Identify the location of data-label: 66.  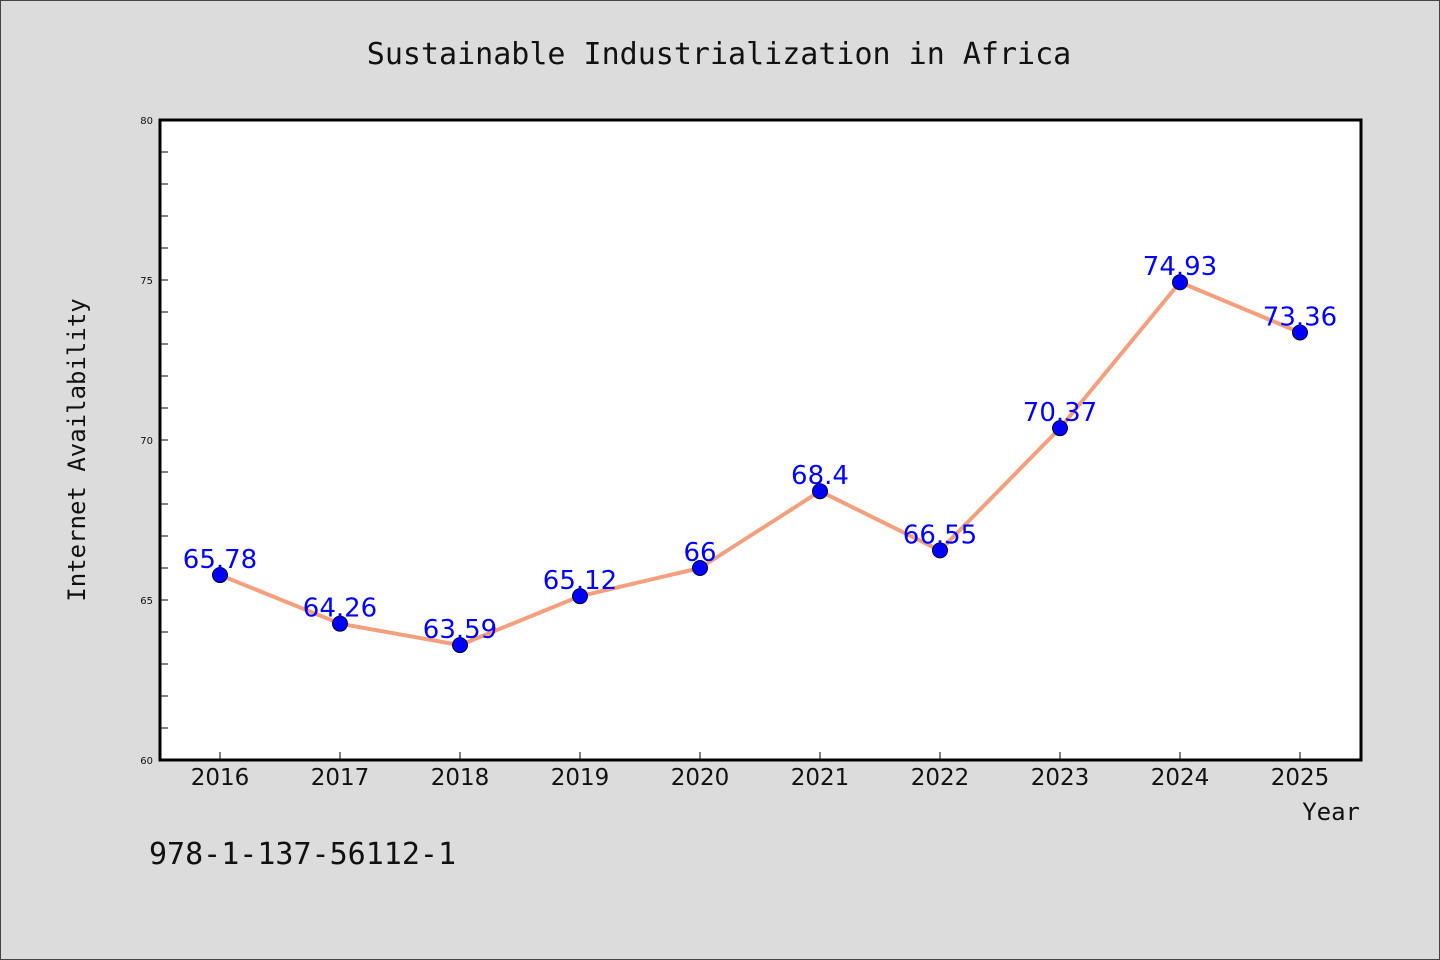
(699, 553).